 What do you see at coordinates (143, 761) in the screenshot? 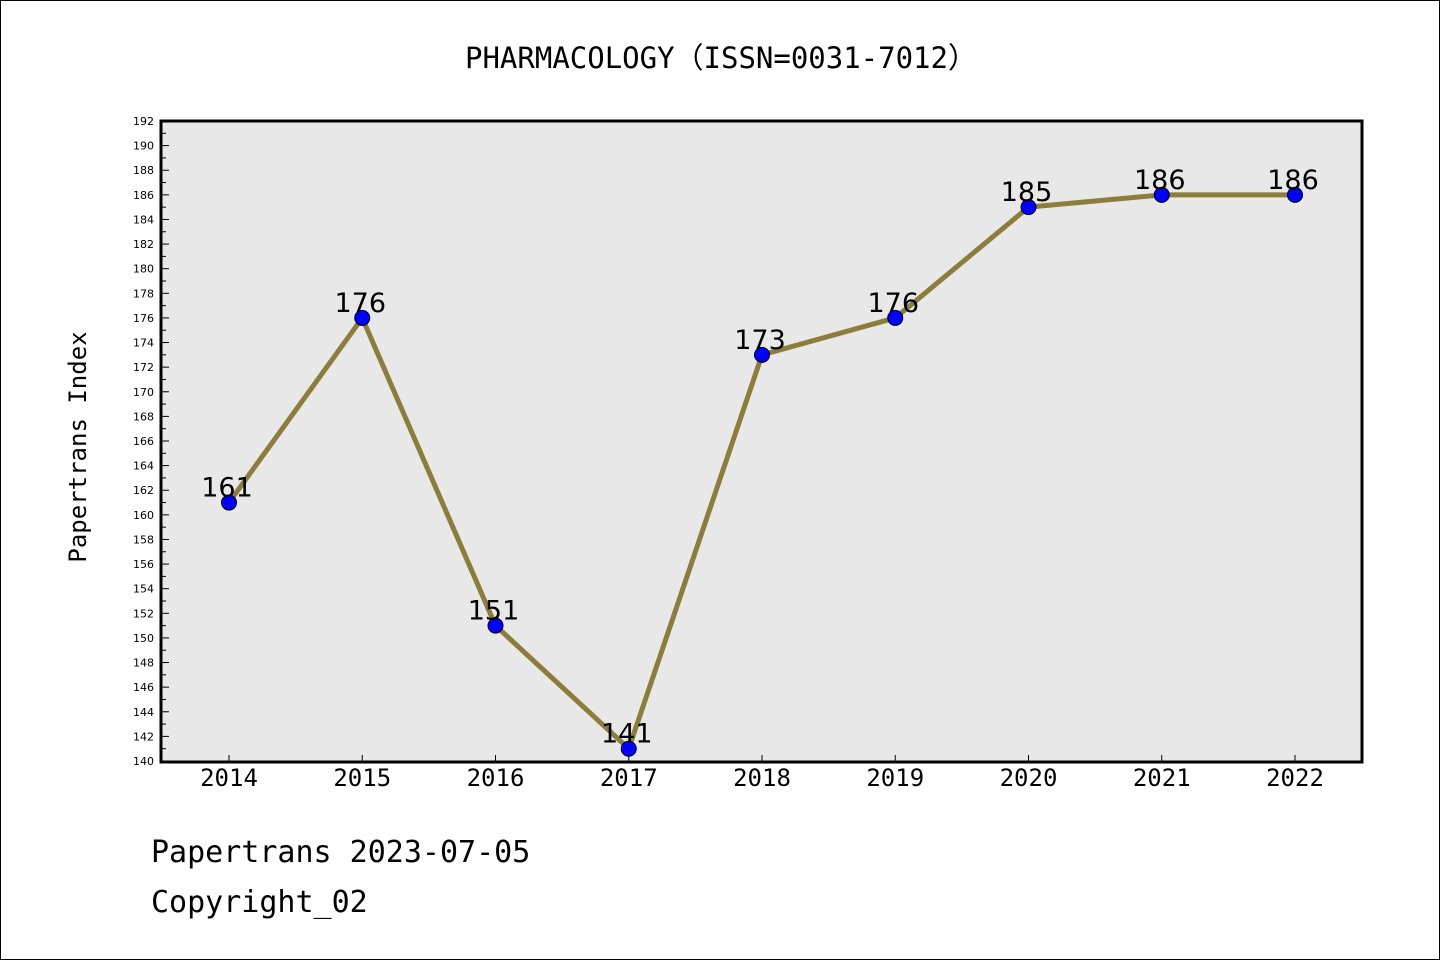
I see `y-tick-label: 140` at bounding box center [143, 761].